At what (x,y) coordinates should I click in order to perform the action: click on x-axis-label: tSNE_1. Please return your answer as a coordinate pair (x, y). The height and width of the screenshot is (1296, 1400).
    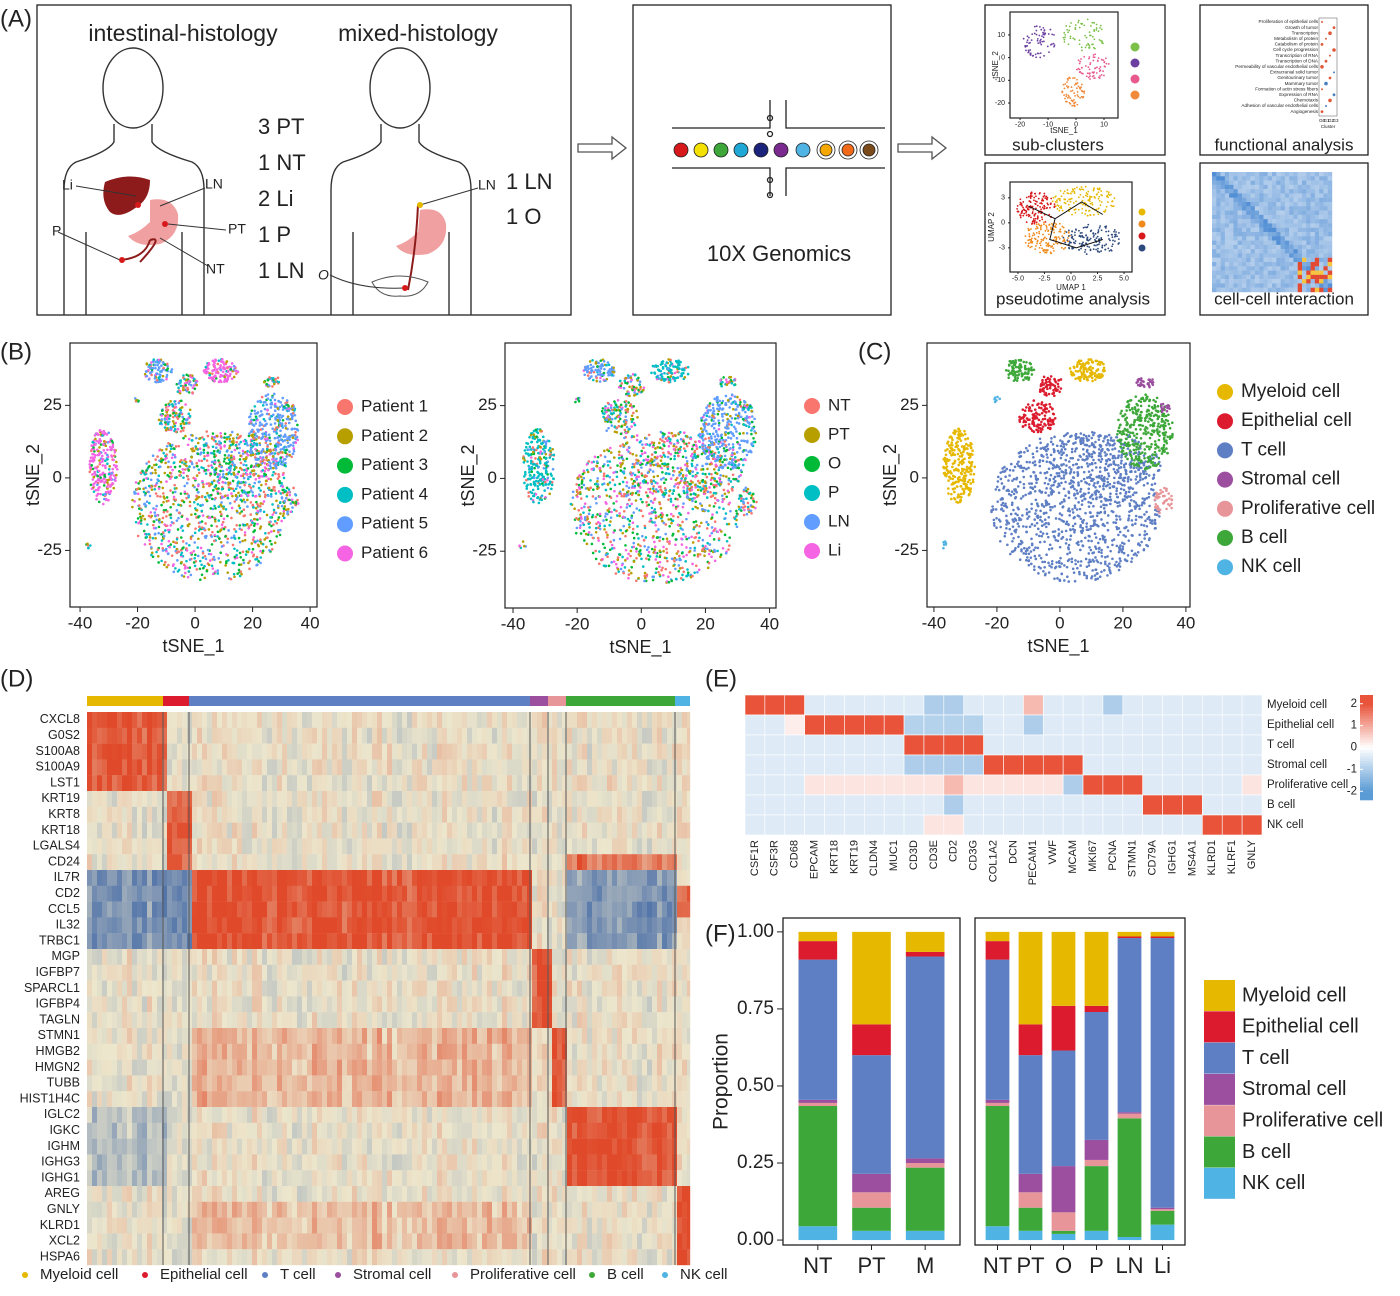
    Looking at the image, I should click on (640, 647).